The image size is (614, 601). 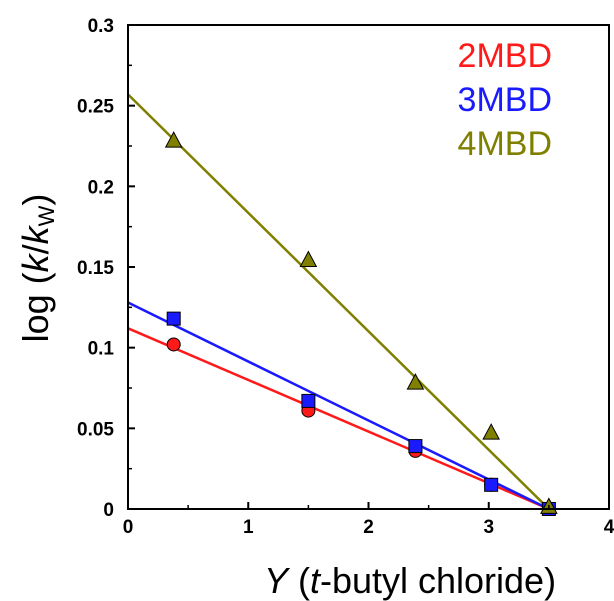 I want to click on legend-2mbd: 2MBD, so click(x=505, y=56).